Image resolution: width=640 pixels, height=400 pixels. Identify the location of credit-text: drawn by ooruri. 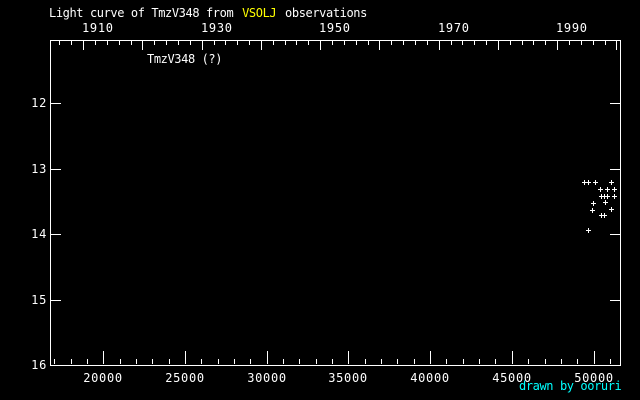
(570, 386).